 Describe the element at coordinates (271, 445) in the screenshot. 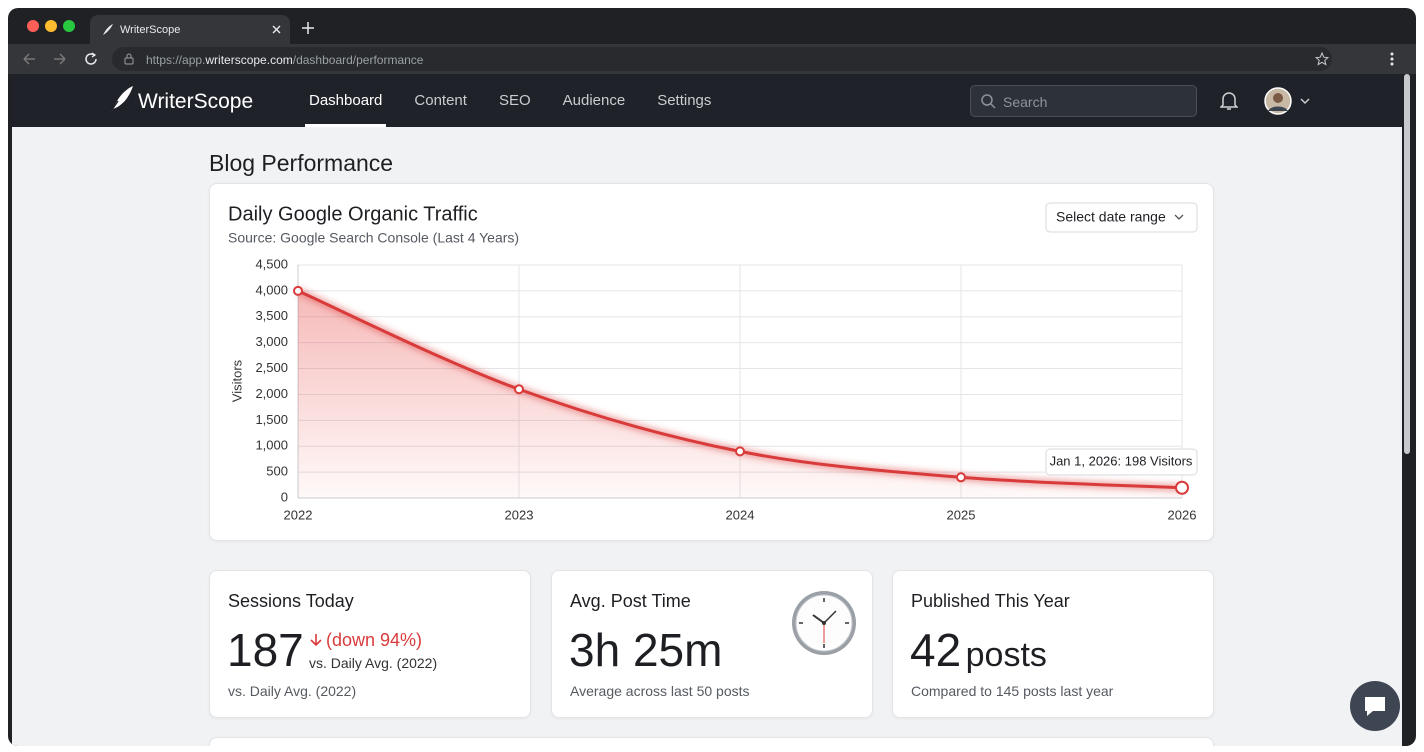

I see `y-tick-label: 1,000` at that location.